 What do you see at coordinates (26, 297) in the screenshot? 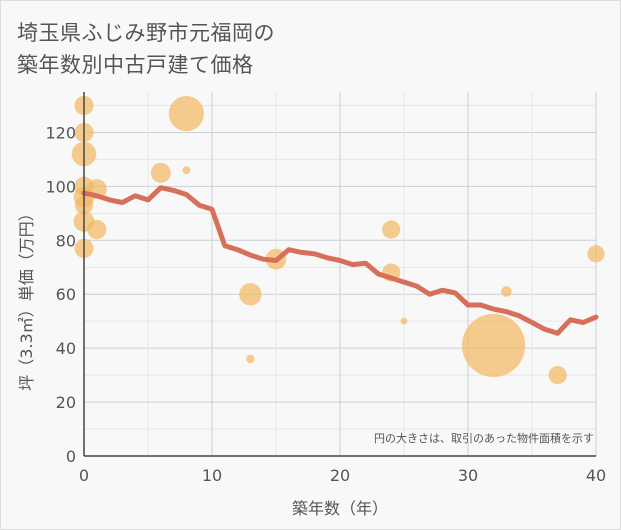
I see `y-axis-label: 坪（3.3㎡）単価（万円）` at bounding box center [26, 297].